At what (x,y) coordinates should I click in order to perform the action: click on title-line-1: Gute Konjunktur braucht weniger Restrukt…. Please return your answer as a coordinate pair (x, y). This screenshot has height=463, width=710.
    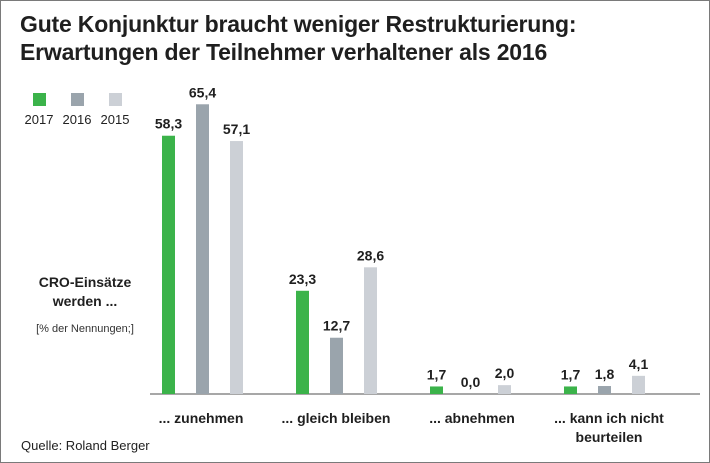
    Looking at the image, I should click on (298, 24).